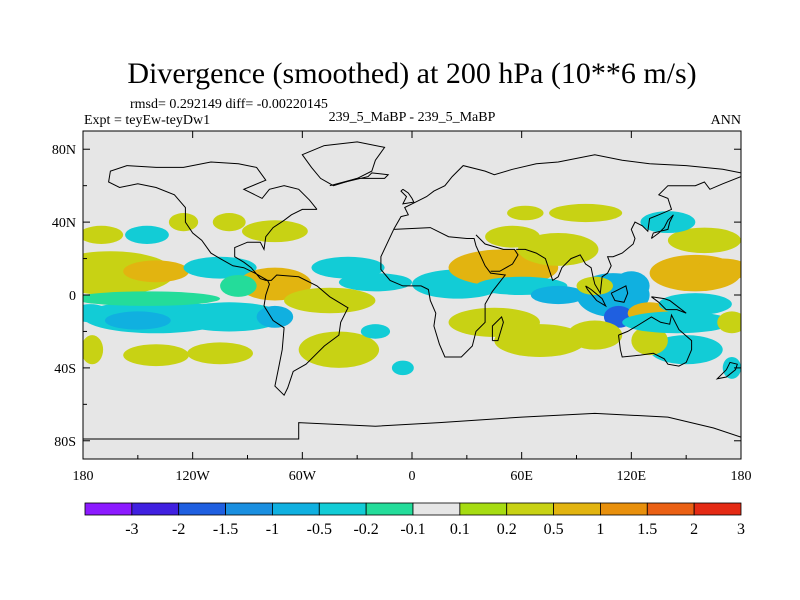  What do you see at coordinates (65, 369) in the screenshot?
I see `y-tick-label-4: 40S` at bounding box center [65, 369].